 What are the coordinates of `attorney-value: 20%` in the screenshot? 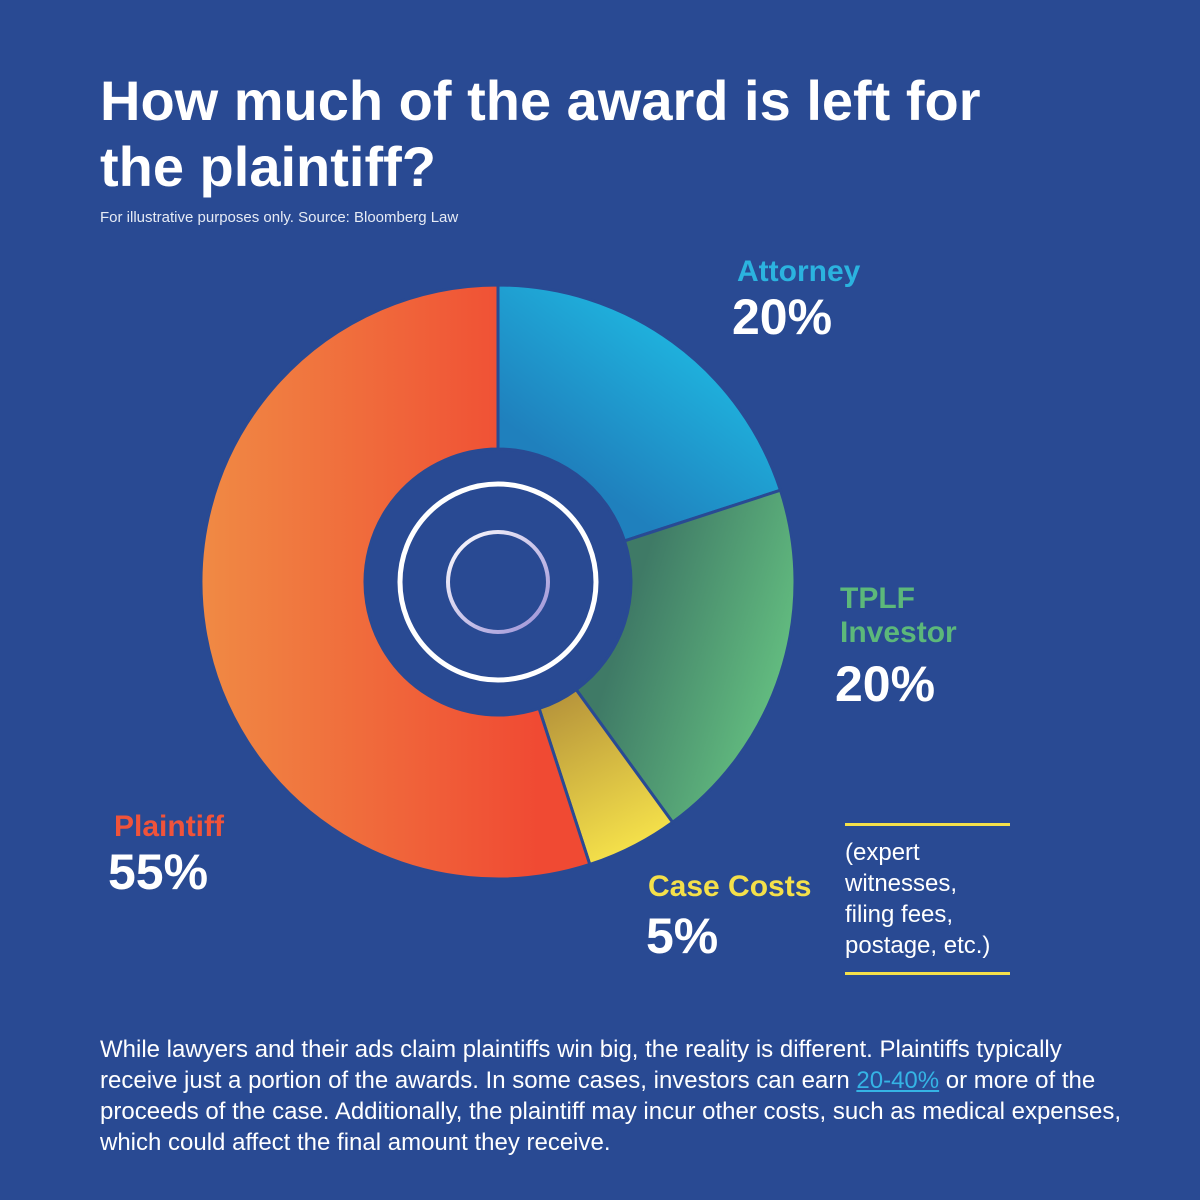 It's located at (782, 317).